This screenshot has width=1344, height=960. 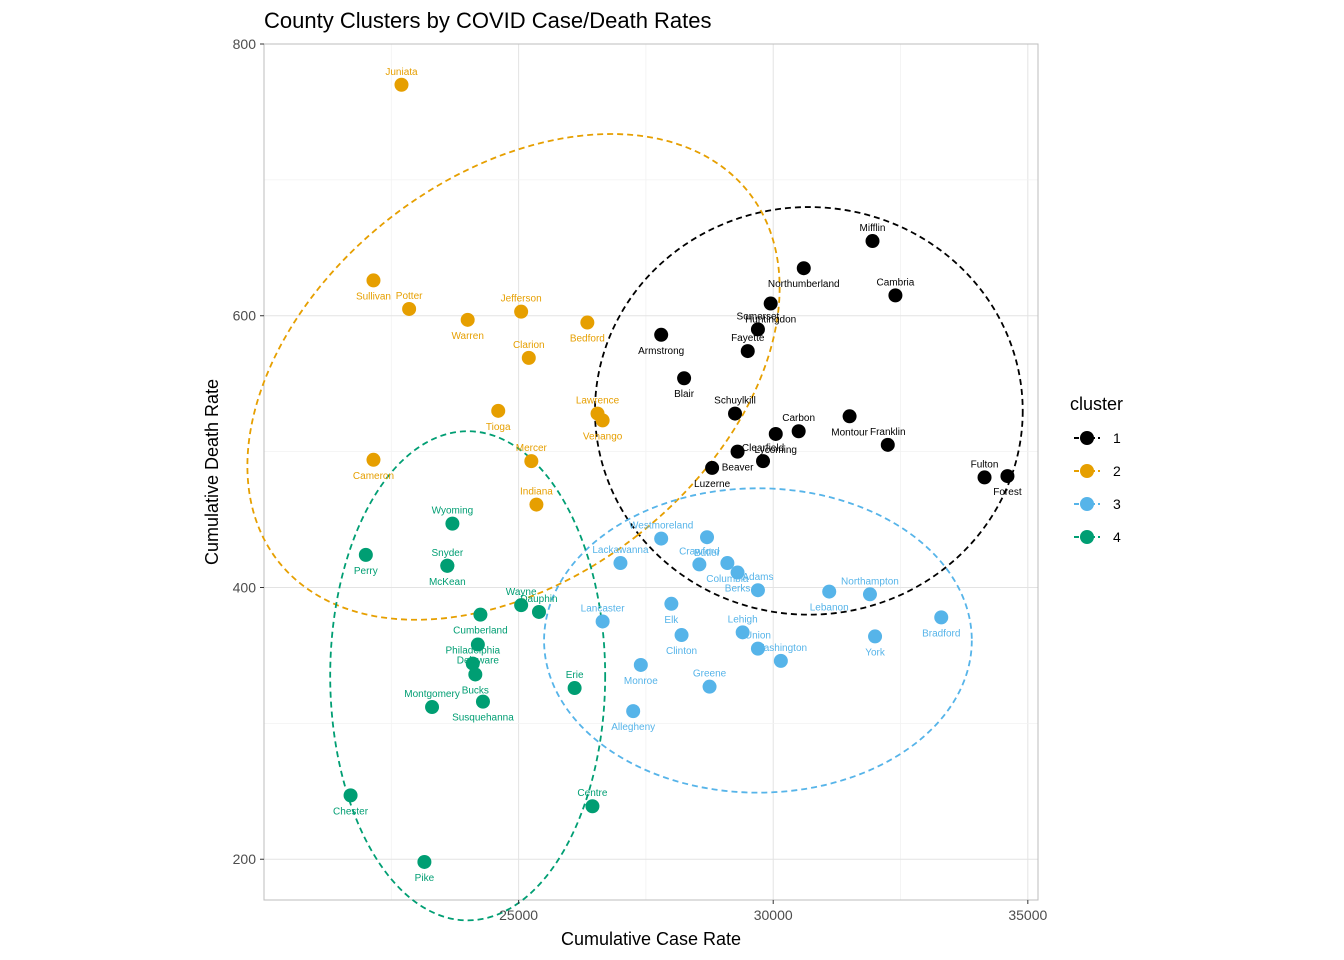 What do you see at coordinates (477, 644) in the screenshot?
I see `point-delaware` at bounding box center [477, 644].